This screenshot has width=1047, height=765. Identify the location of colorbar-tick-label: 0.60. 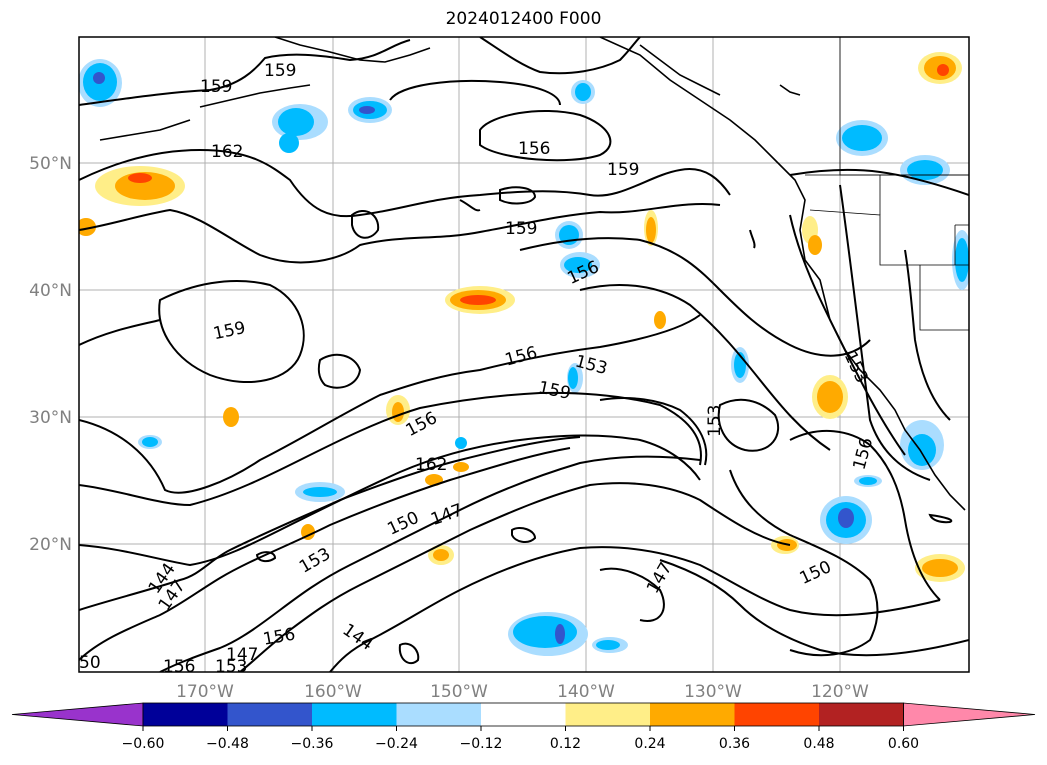
(903, 744).